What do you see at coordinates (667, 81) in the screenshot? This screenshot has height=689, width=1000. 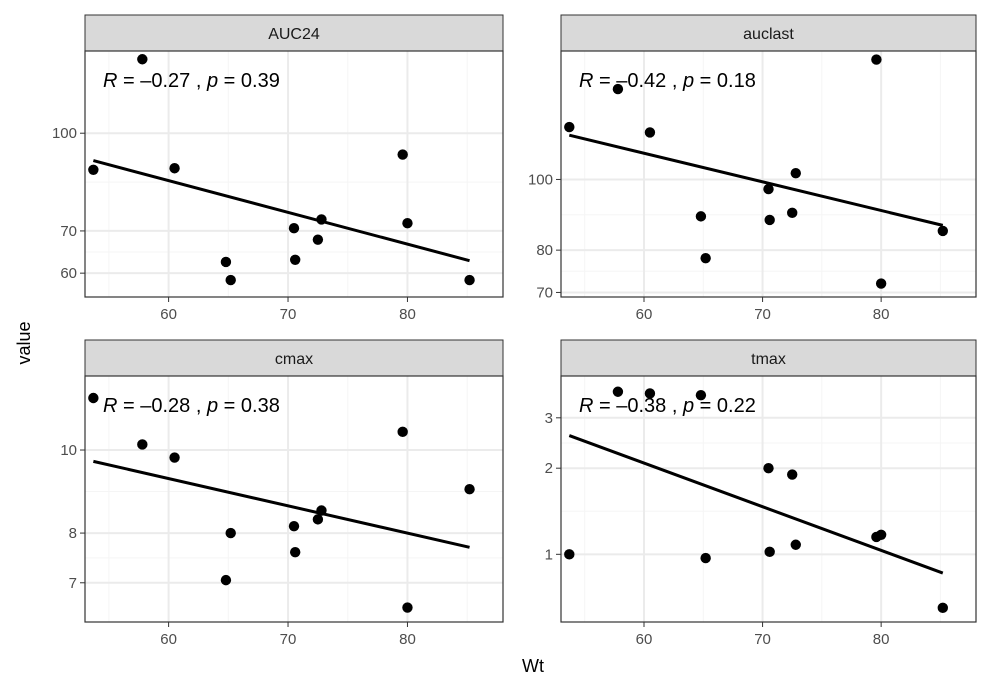 I see `correlation-annotation: R = –0.42 , p = 0.18` at bounding box center [667, 81].